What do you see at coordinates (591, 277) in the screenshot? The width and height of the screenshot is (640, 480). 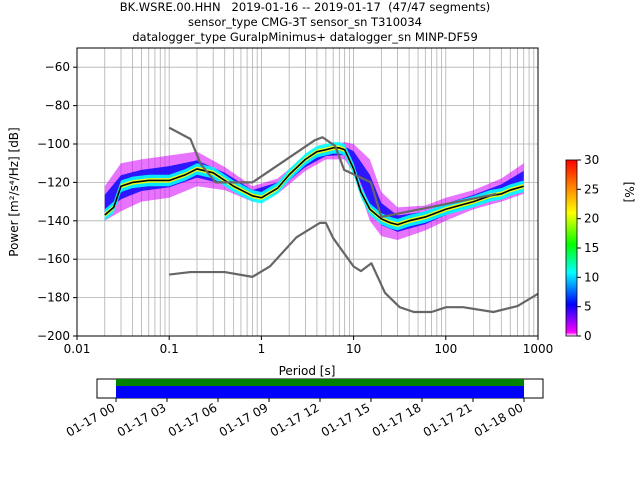 I see `colorbar-tick-label: 10` at bounding box center [591, 277].